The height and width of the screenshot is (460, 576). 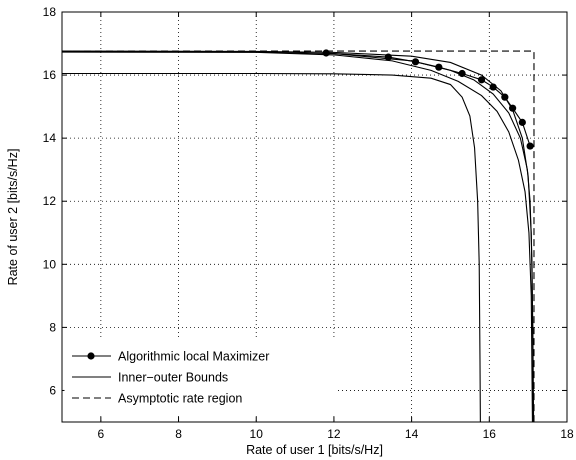 I want to click on x-tick-label: 16, so click(x=490, y=434).